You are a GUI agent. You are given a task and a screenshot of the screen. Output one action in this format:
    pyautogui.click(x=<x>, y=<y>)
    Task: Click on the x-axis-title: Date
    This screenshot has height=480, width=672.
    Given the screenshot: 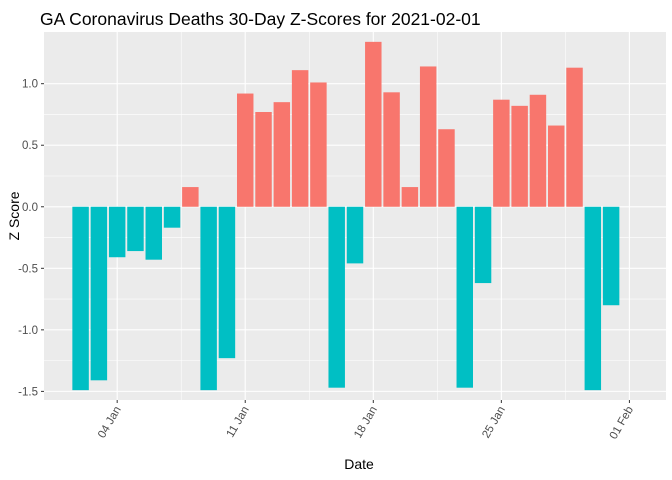 What is the action you would take?
    pyautogui.click(x=359, y=464)
    